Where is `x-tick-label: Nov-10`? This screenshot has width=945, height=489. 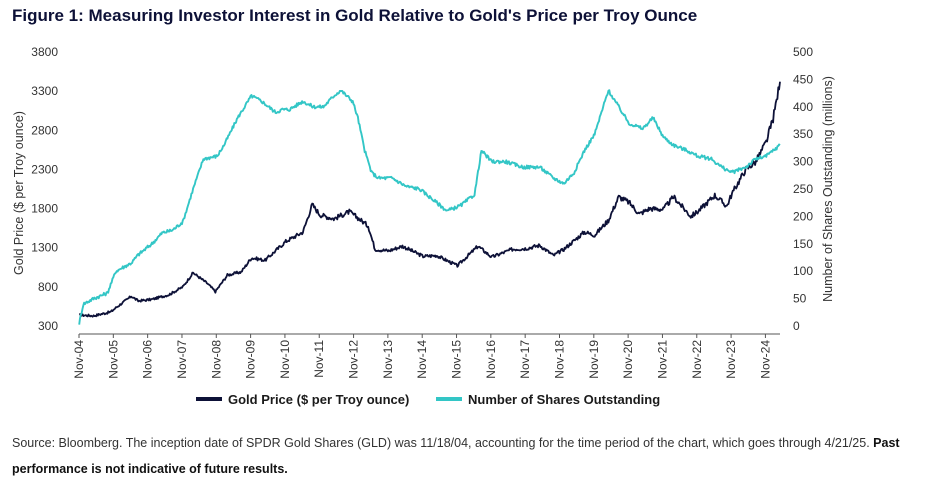 x-tick-label: Nov-10 is located at coordinates (285, 359).